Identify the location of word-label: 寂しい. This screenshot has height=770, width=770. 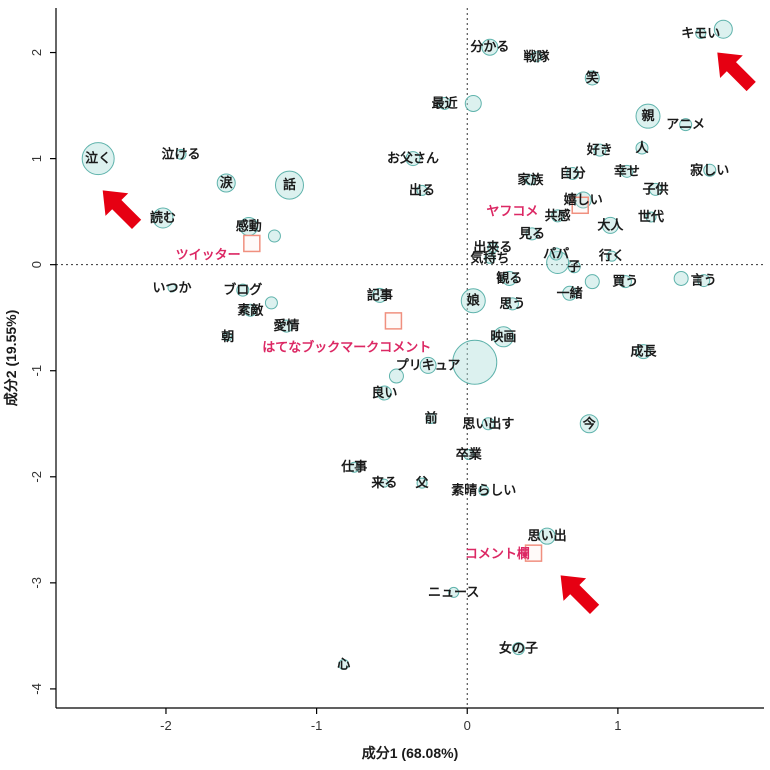
(709, 169).